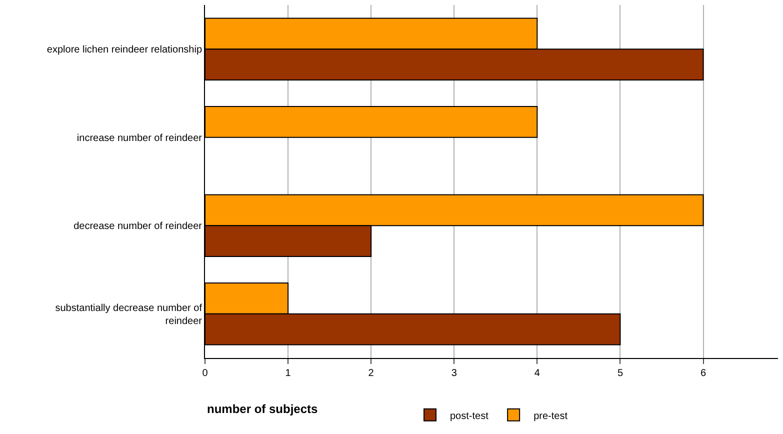  Describe the element at coordinates (262, 409) in the screenshot. I see `x-axis-title: number of subjects` at that location.